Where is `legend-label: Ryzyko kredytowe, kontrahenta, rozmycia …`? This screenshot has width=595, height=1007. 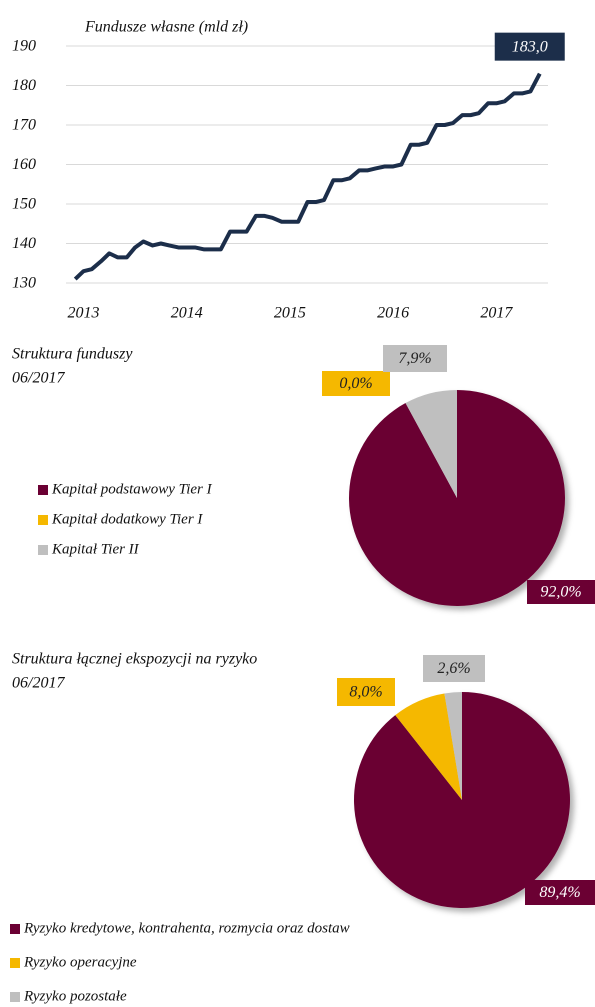 legend-label: Ryzyko kredytowe, kontrahenta, rozmycia … is located at coordinates (186, 928).